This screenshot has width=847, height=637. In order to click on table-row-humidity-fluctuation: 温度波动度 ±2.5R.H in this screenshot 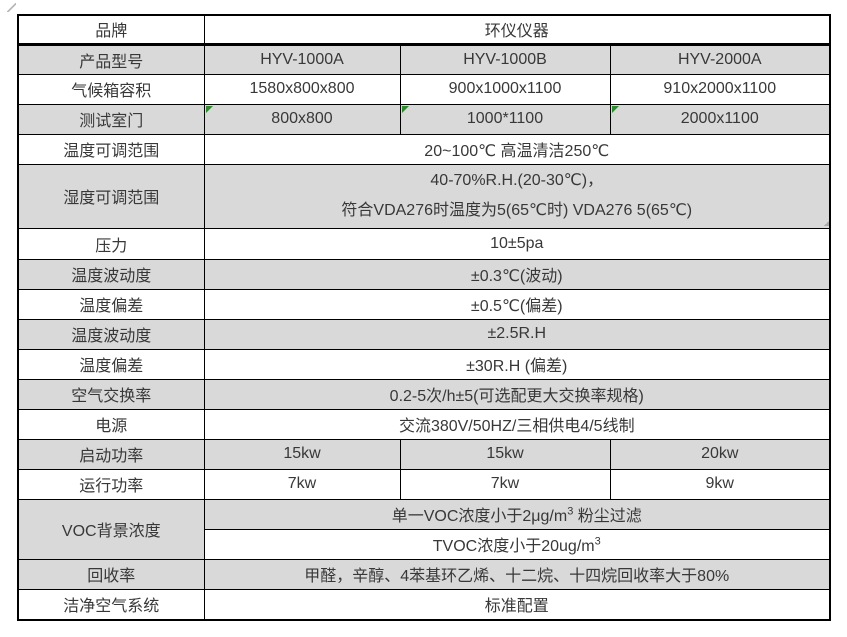, I will do `click(424, 334)`.